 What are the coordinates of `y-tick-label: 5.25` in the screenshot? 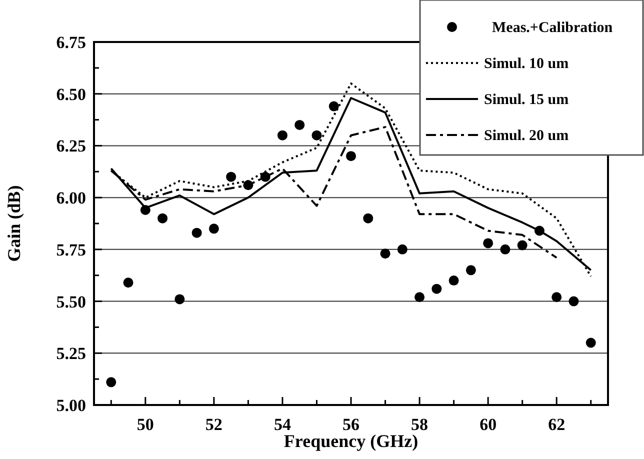 It's located at (71, 354).